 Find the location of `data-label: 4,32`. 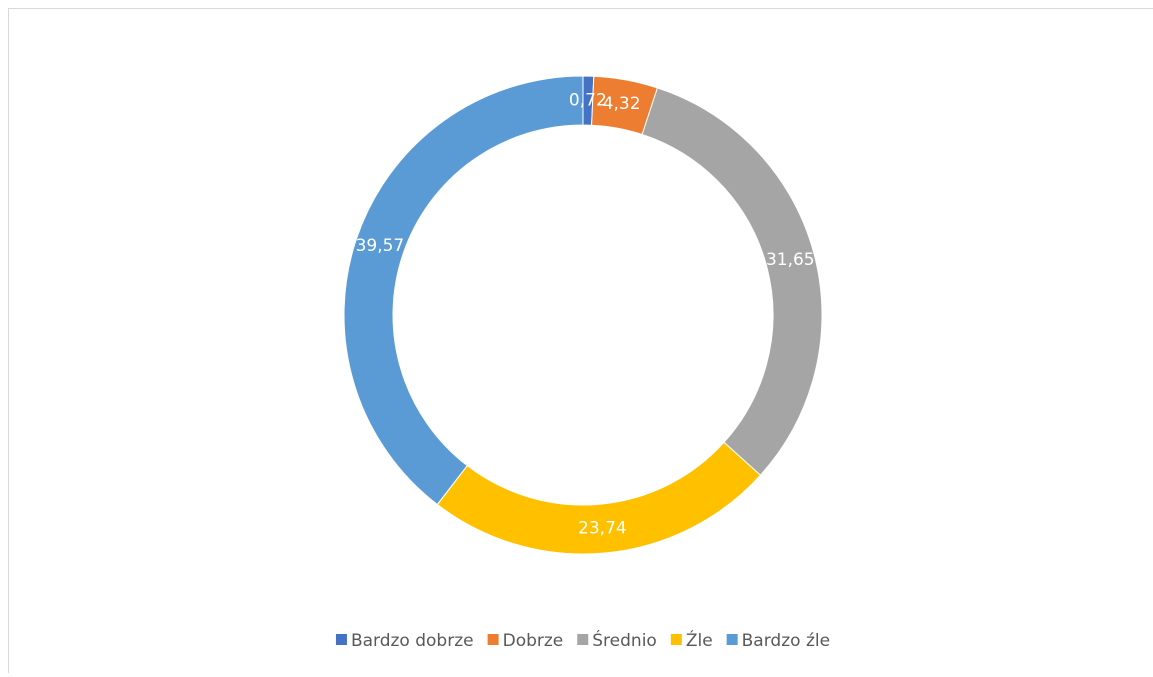

data-label: 4,32 is located at coordinates (622, 104).